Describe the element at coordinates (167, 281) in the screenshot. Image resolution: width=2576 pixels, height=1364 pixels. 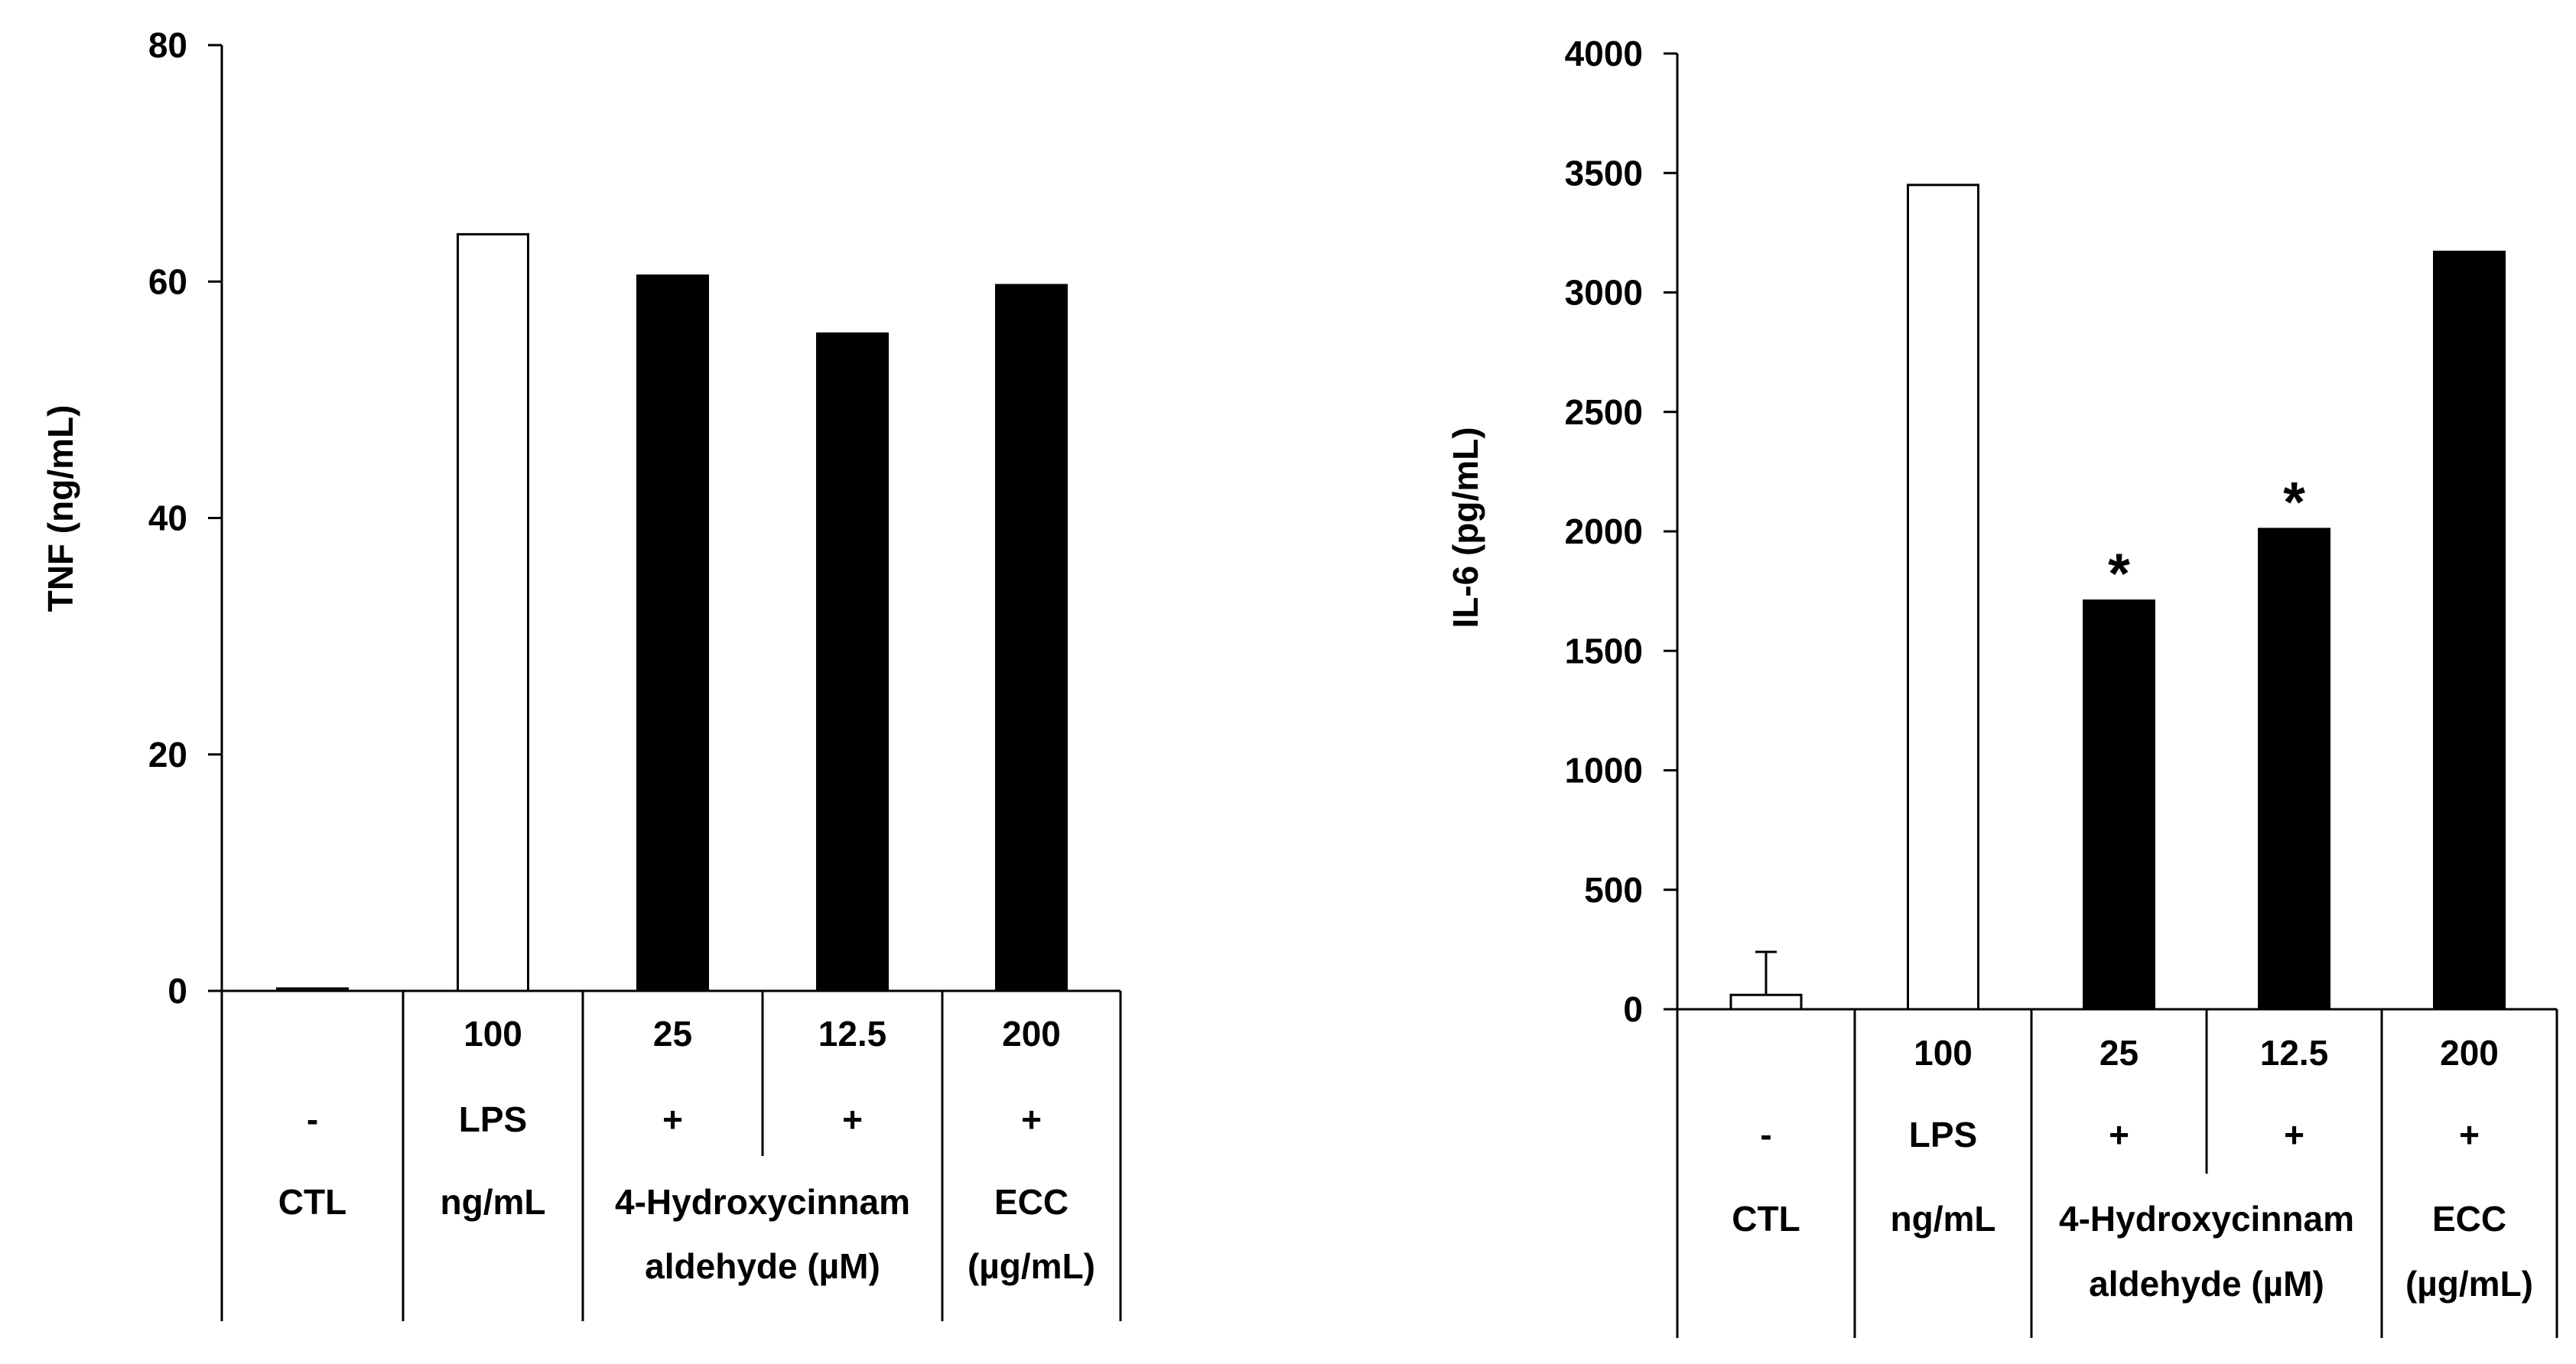
I see `tnf-y-tick-label: 60` at that location.